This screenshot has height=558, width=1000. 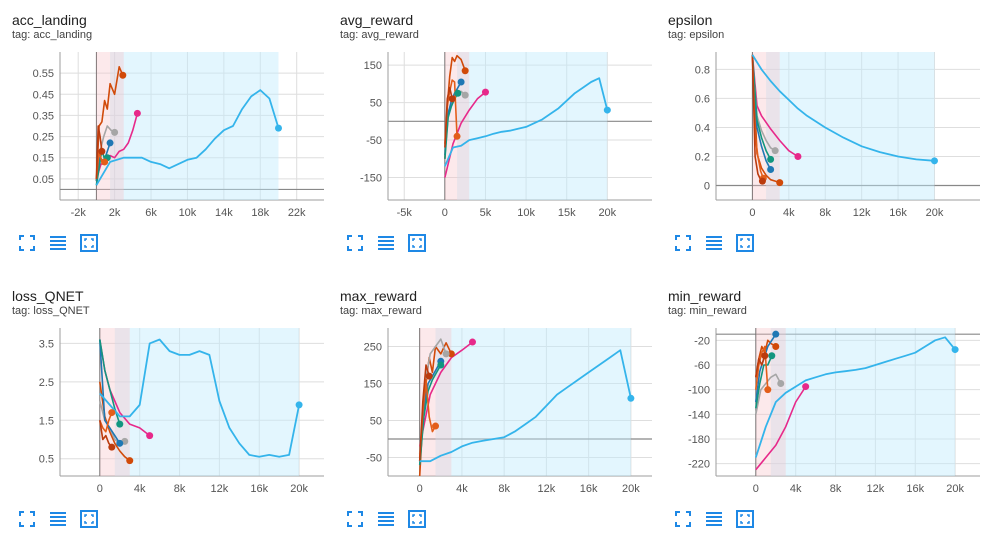 I want to click on chart-title: loss_QNET, so click(x=48, y=296).